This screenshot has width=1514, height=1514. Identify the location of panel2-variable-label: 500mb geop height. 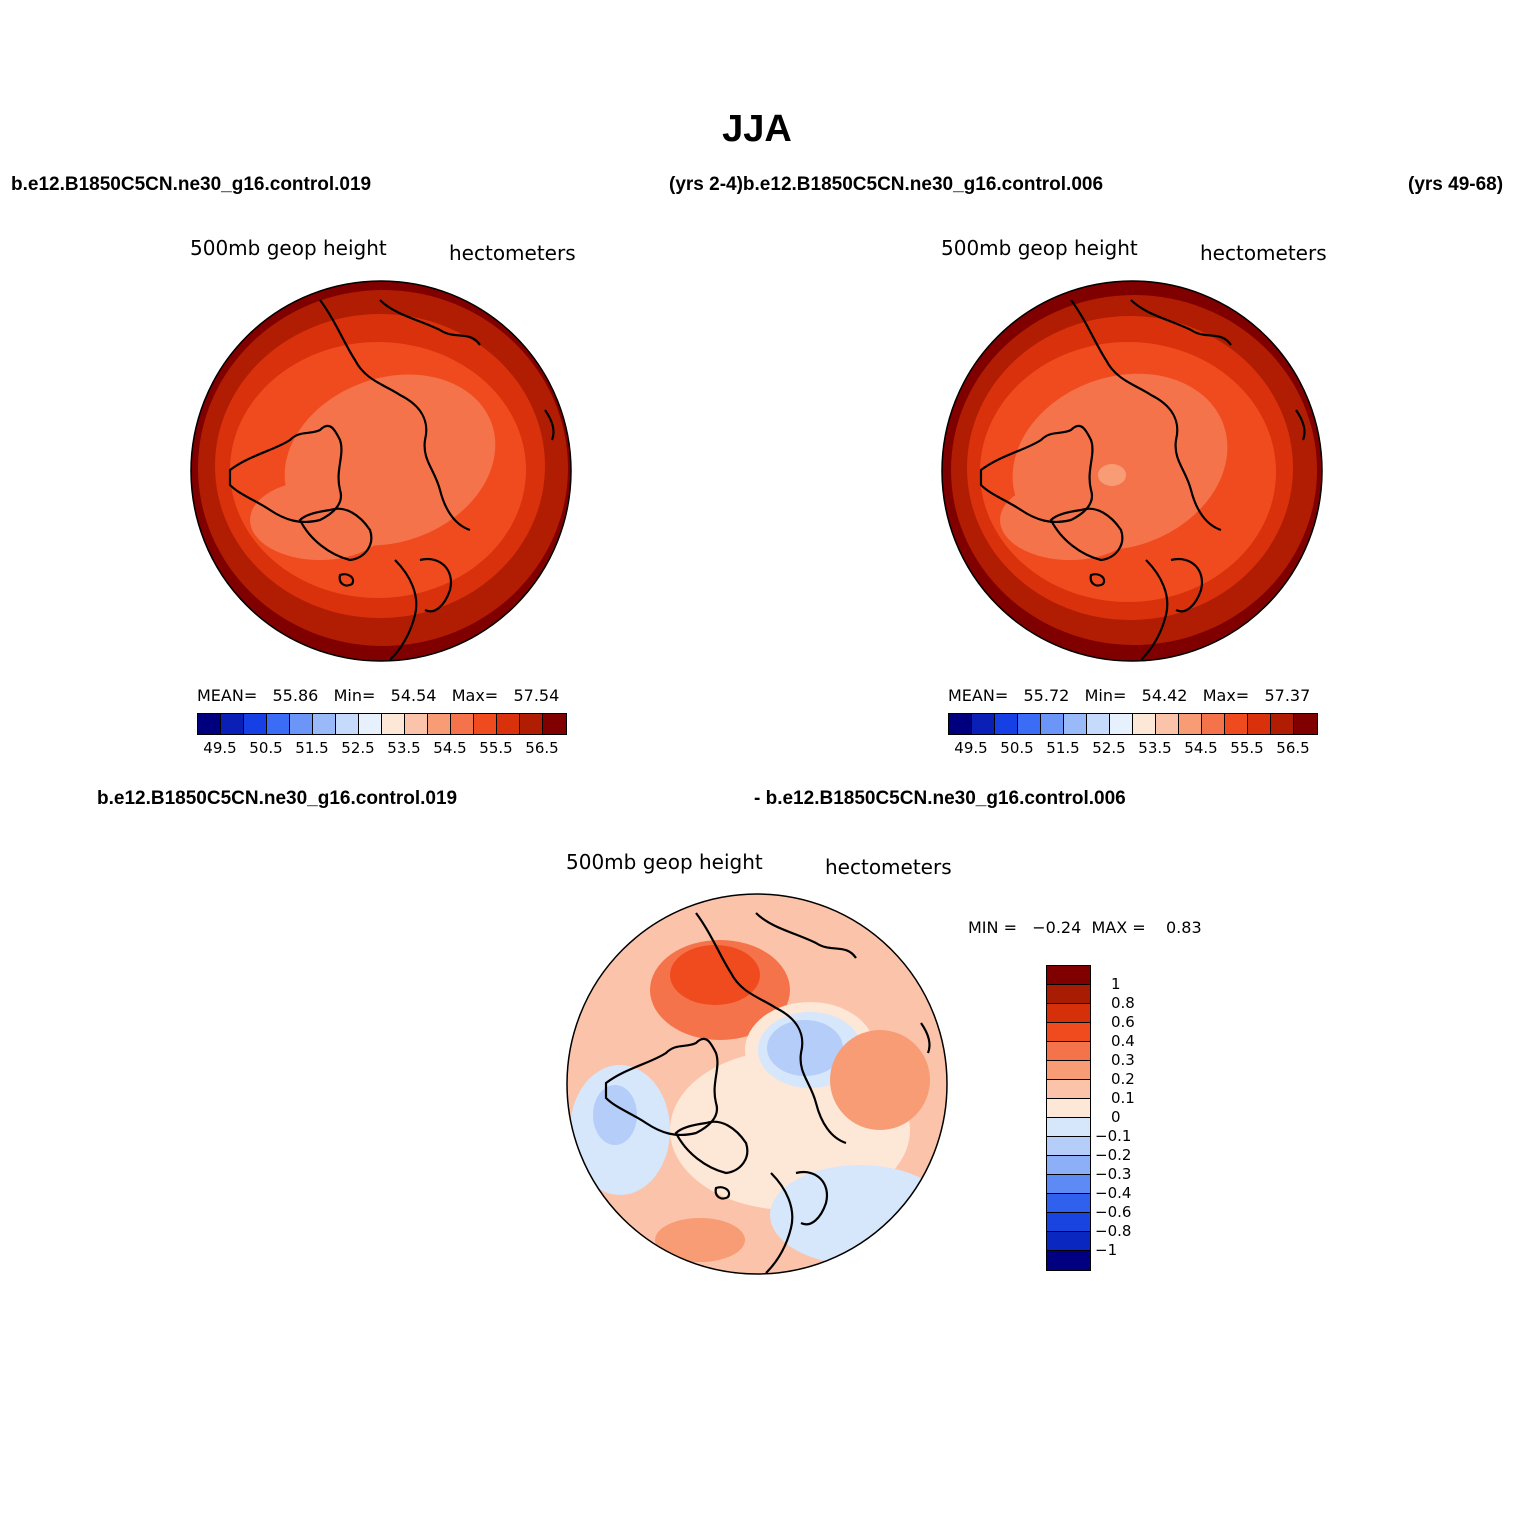
(1039, 248).